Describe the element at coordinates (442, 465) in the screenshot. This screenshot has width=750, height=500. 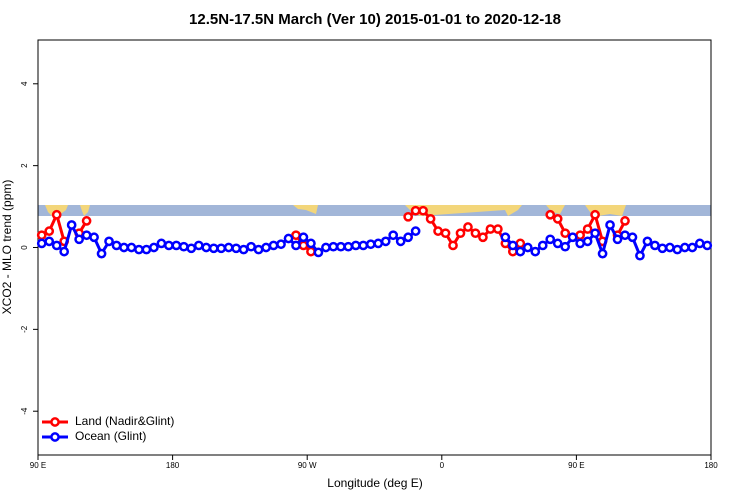
I see `x-tick-label: 0` at that location.